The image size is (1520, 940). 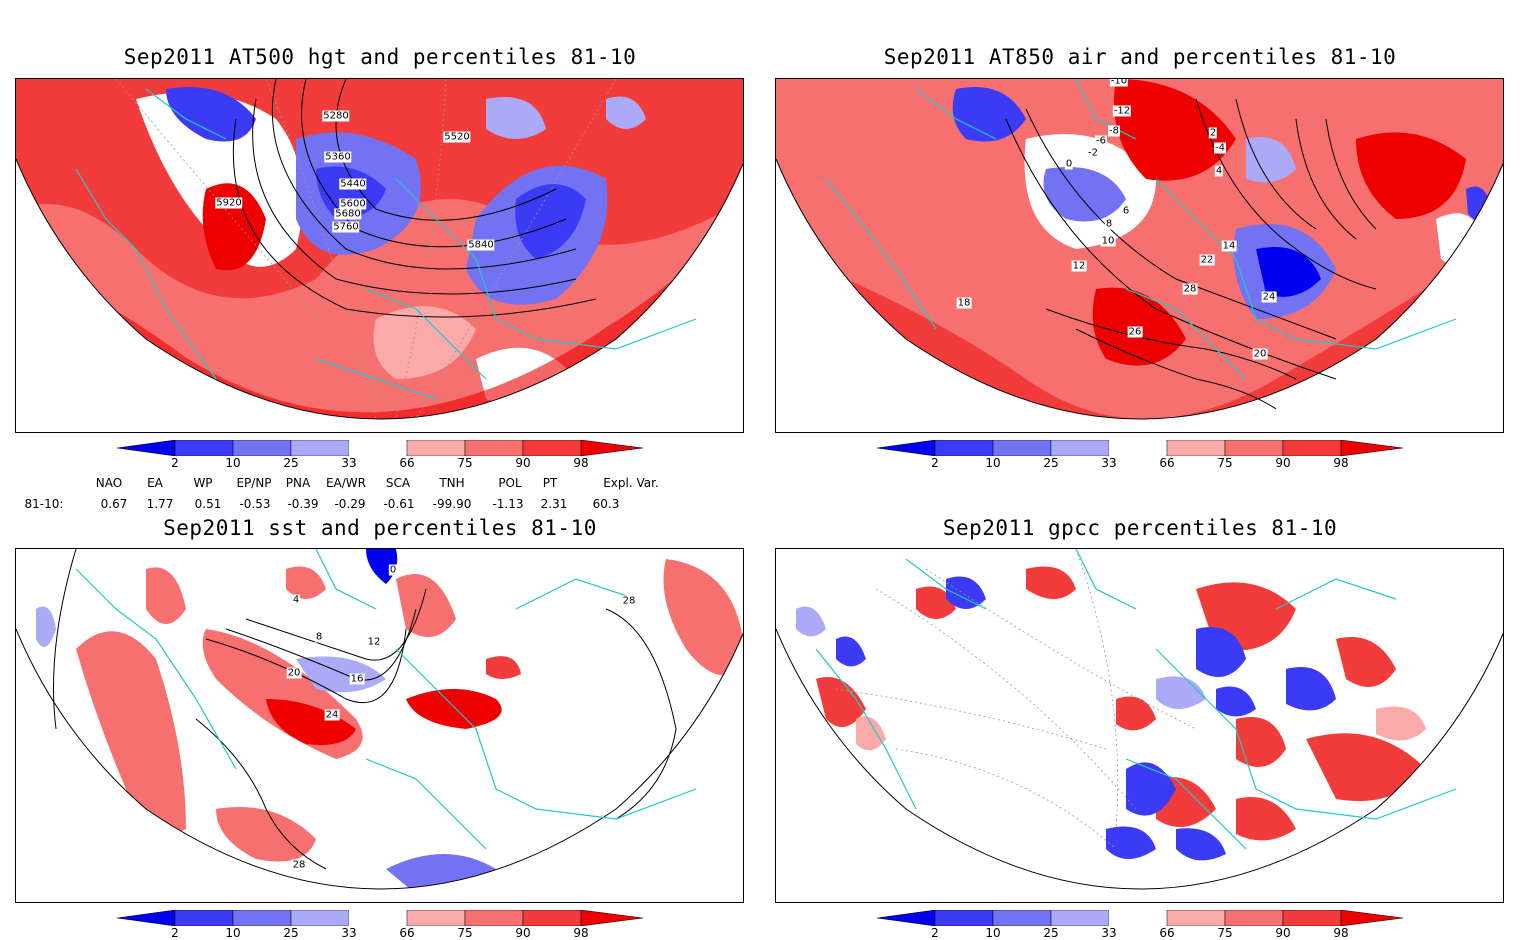 What do you see at coordinates (398, 483) in the screenshot?
I see `index-header: SCA` at bounding box center [398, 483].